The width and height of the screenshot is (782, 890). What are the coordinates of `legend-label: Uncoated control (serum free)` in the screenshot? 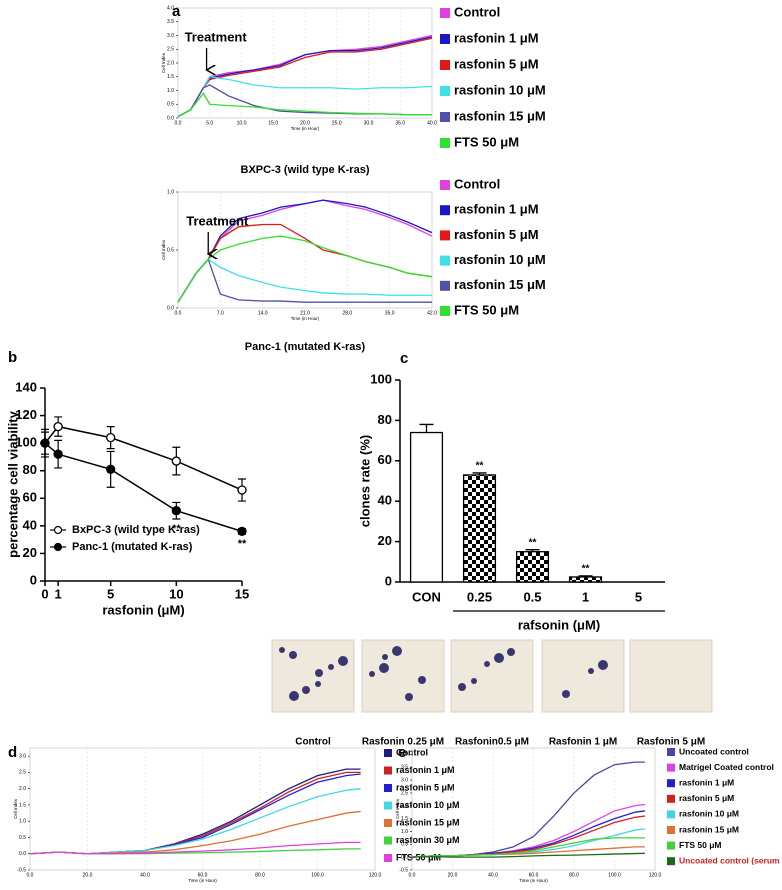 It's located at (730, 860).